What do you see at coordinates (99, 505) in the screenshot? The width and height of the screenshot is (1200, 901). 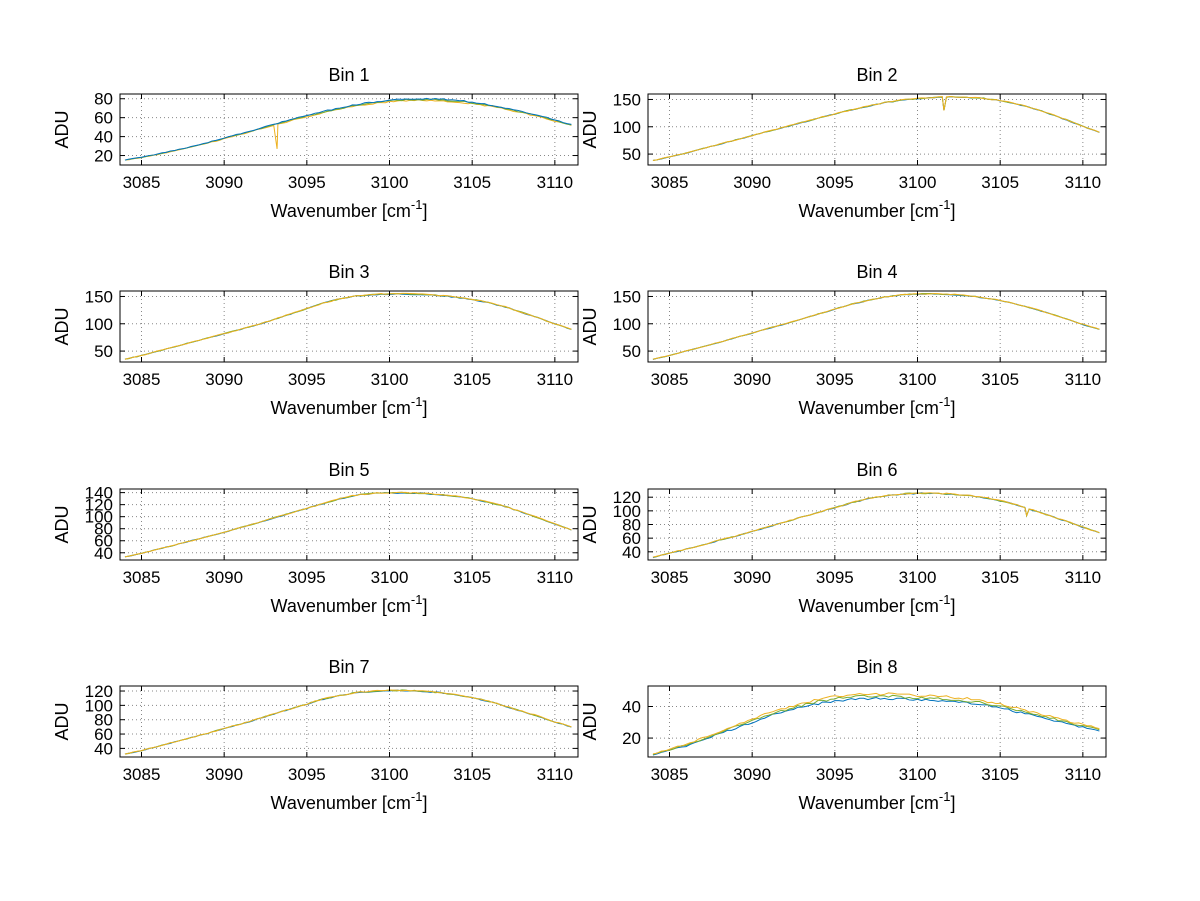 I see `y-tick-label: 120` at bounding box center [99, 505].